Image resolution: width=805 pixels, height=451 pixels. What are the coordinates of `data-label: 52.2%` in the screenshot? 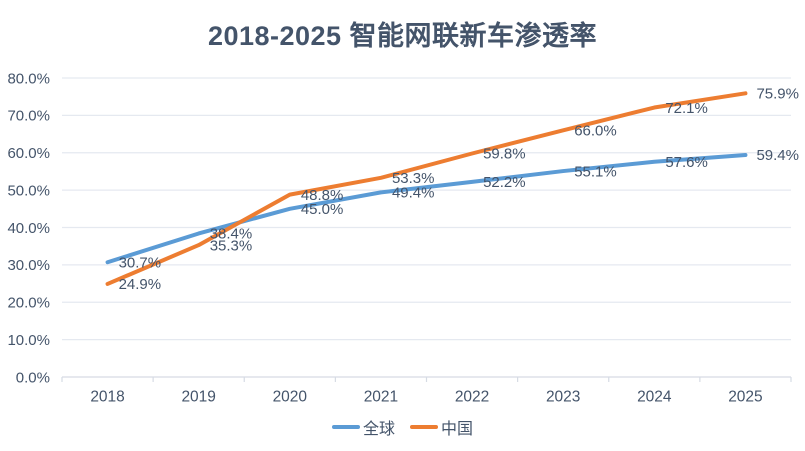 It's located at (504, 182).